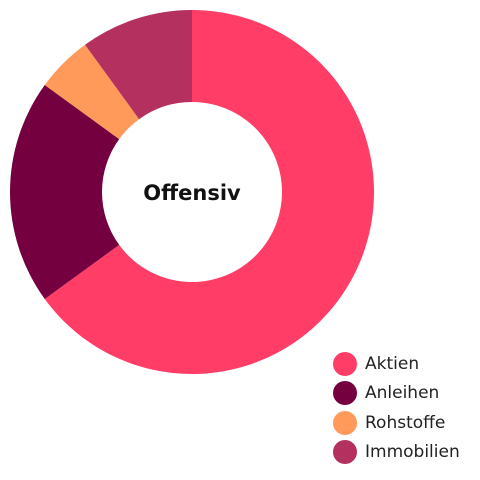  I want to click on legend-item-immobilien: Immobilien, so click(405, 453).